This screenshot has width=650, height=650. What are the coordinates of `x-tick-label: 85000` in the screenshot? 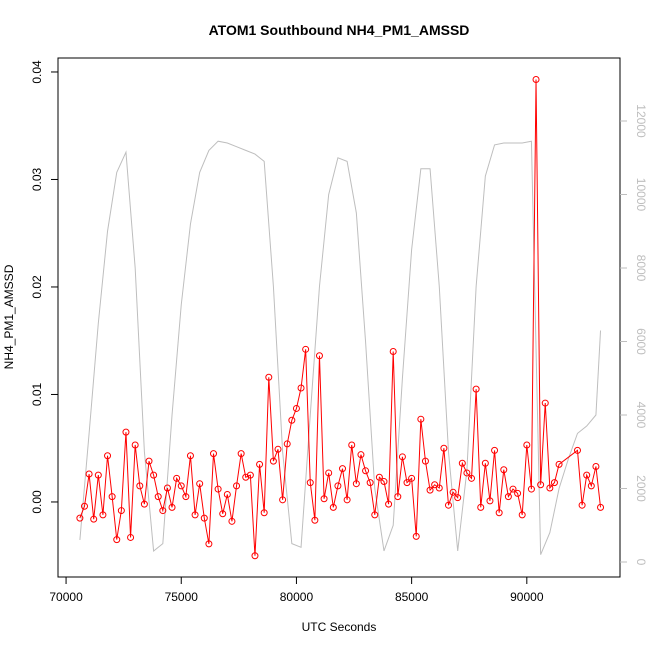 It's located at (412, 597).